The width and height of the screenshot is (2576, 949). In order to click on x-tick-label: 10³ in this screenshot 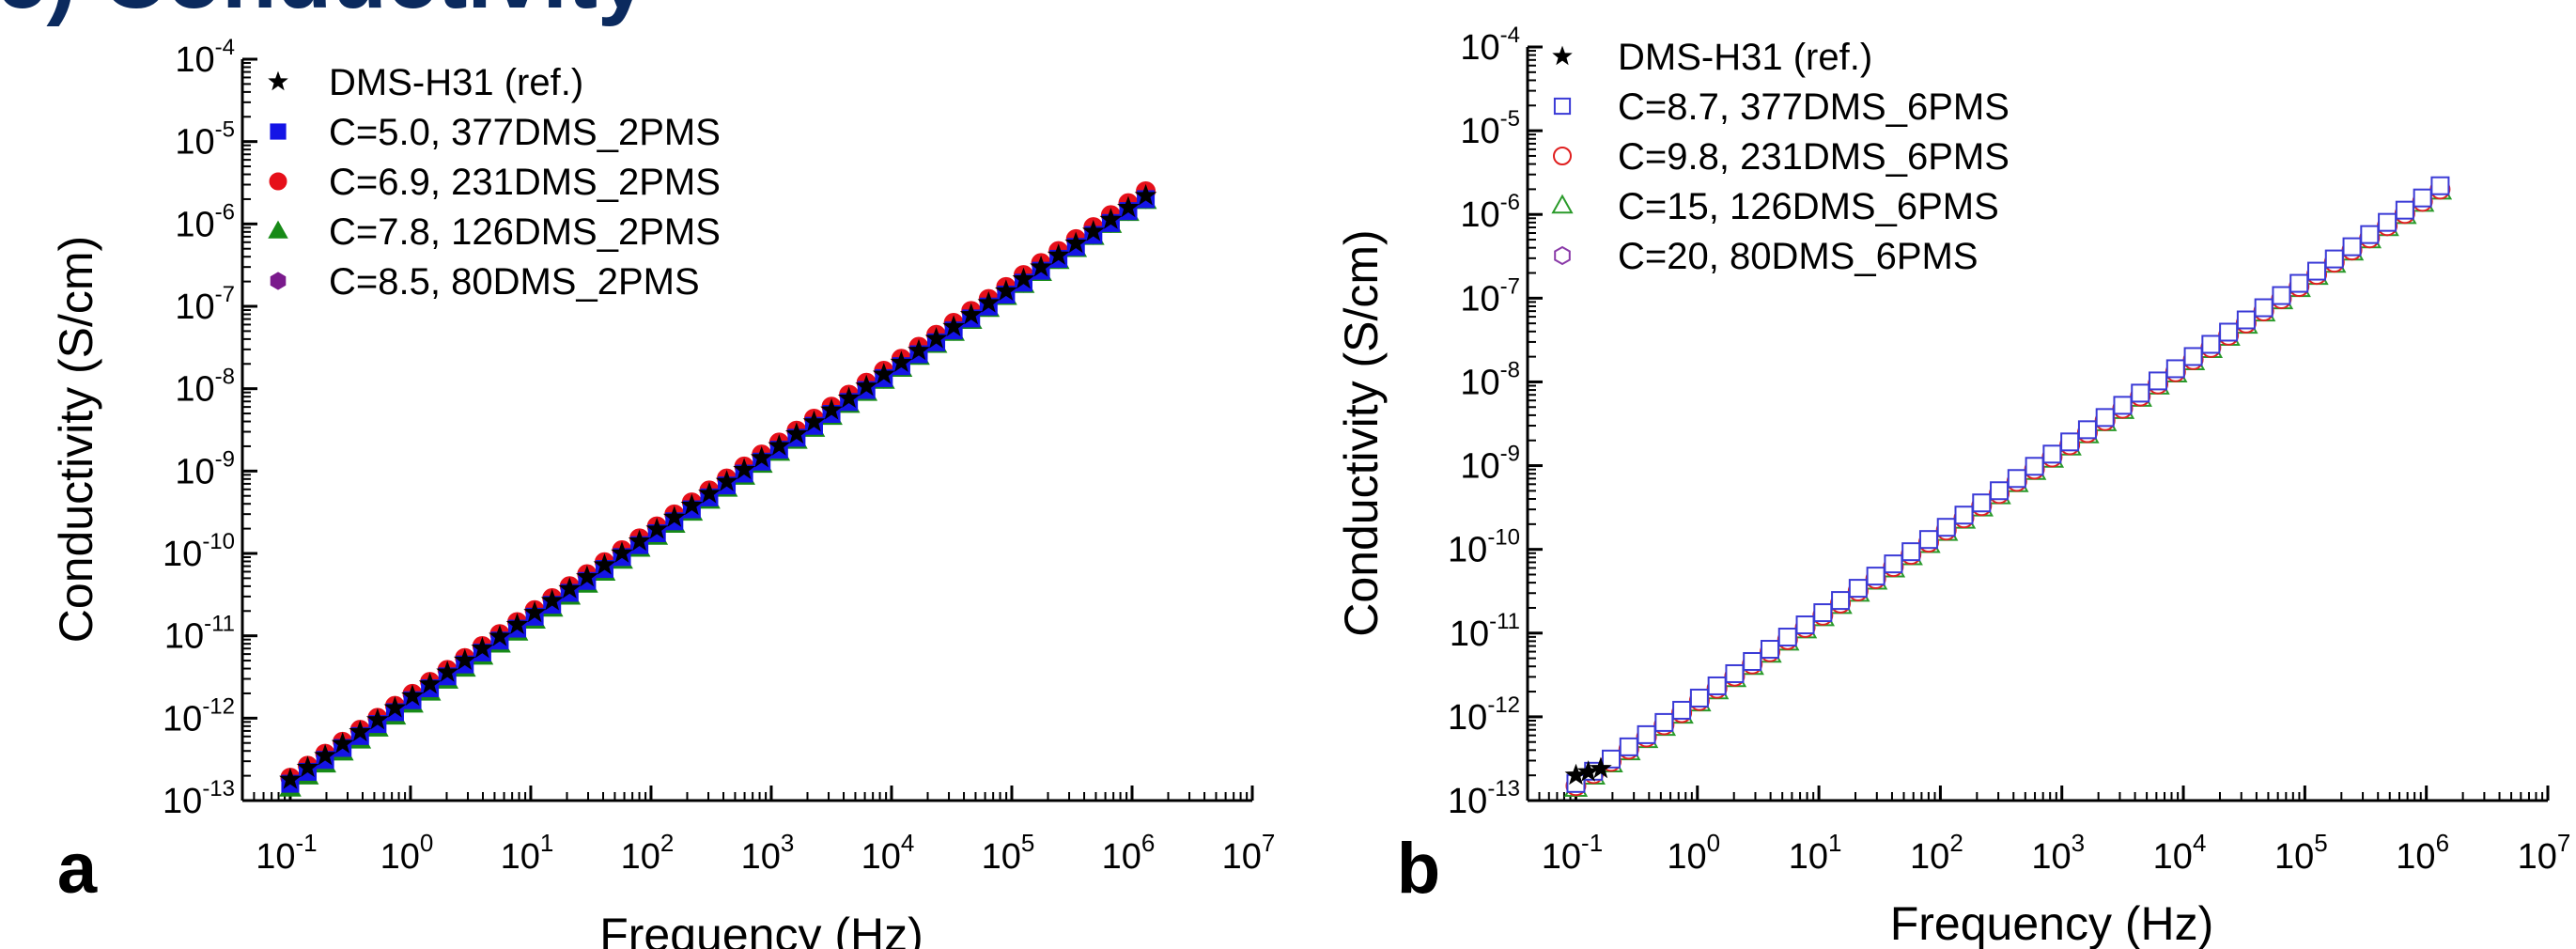, I will do `click(768, 853)`.